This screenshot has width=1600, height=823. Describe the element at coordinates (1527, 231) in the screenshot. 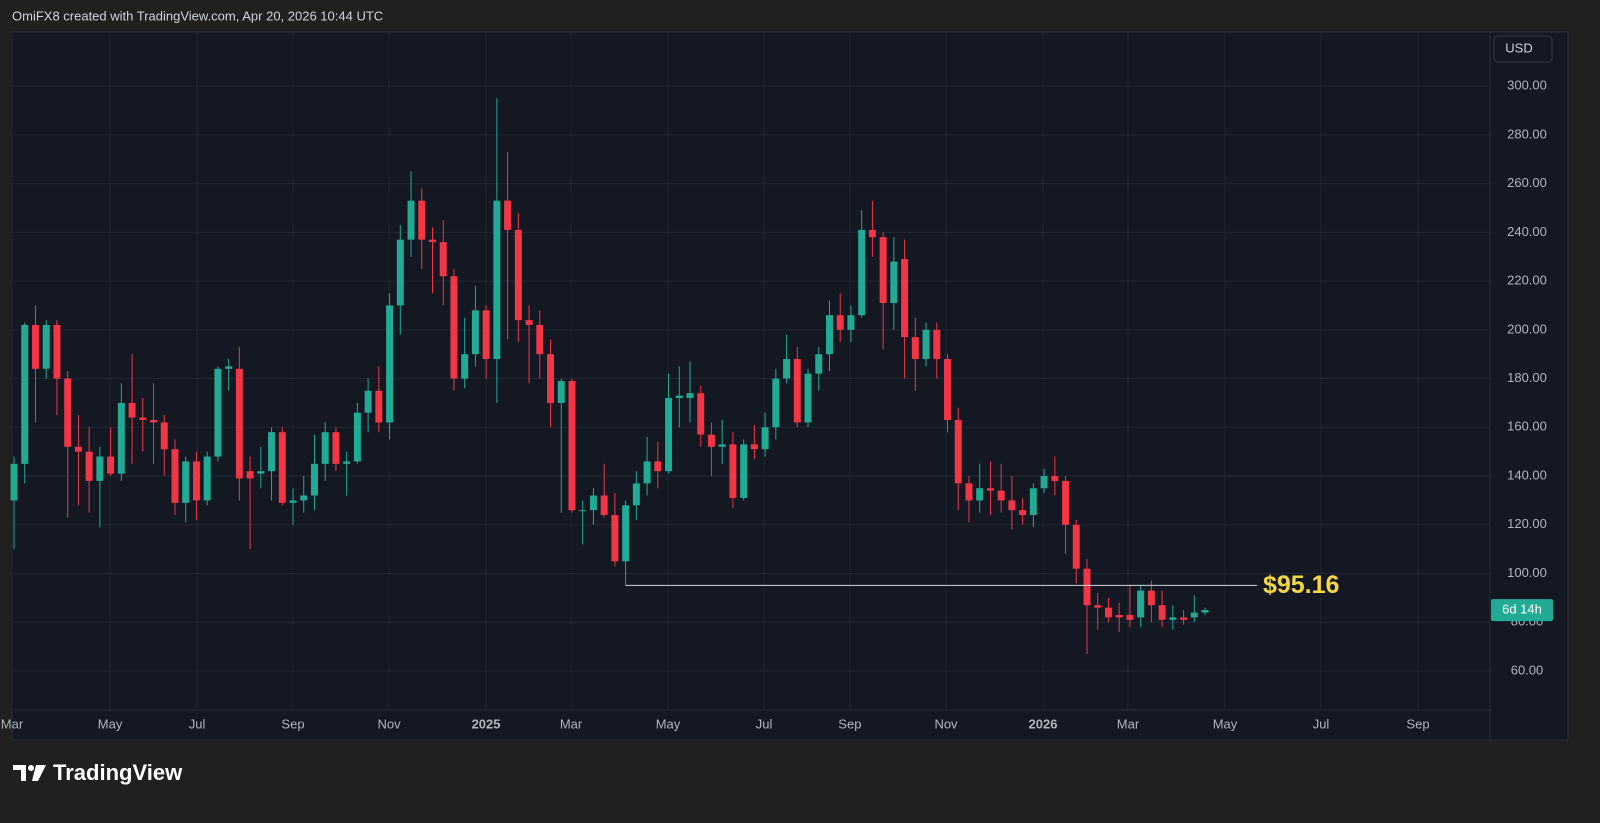

I see `y-tick-label: 240.00` at that location.